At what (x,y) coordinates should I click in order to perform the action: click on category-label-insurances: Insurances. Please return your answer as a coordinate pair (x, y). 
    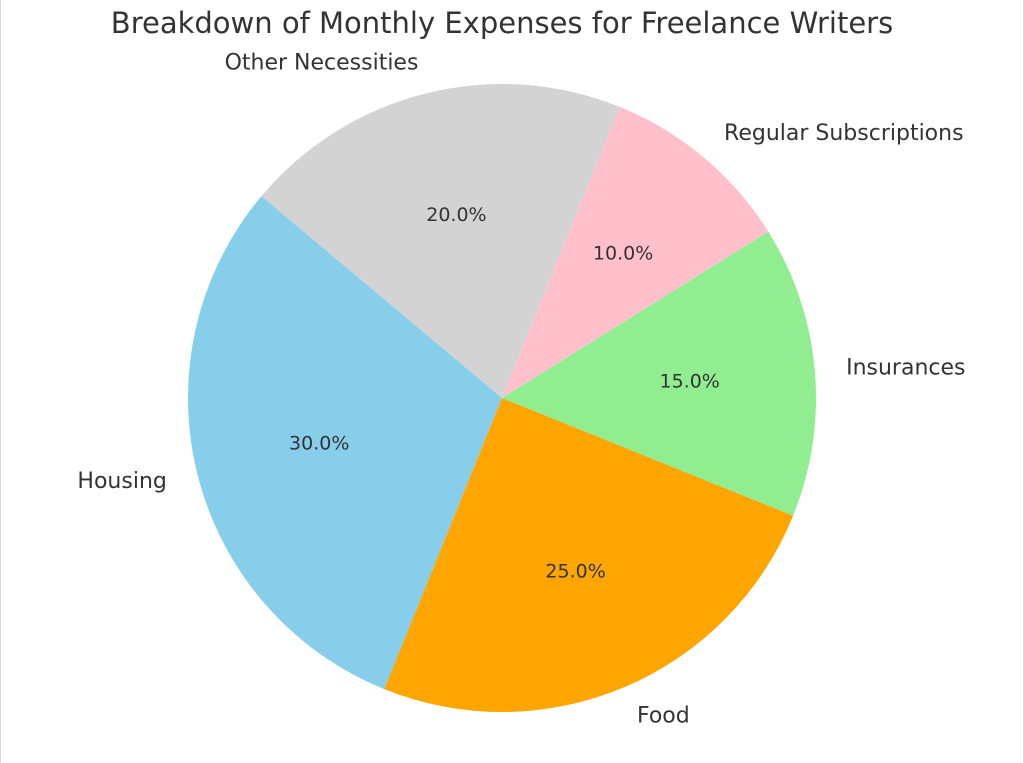
    Looking at the image, I should click on (905, 367).